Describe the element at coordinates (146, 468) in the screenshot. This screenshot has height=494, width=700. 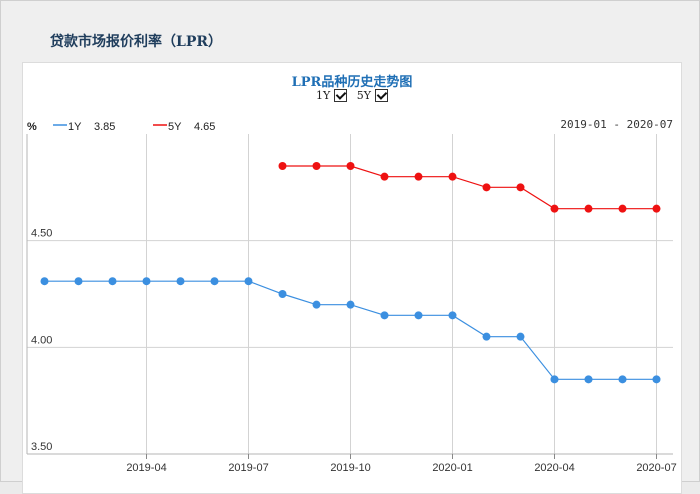
I see `x-tick-label: 2019-04` at that location.